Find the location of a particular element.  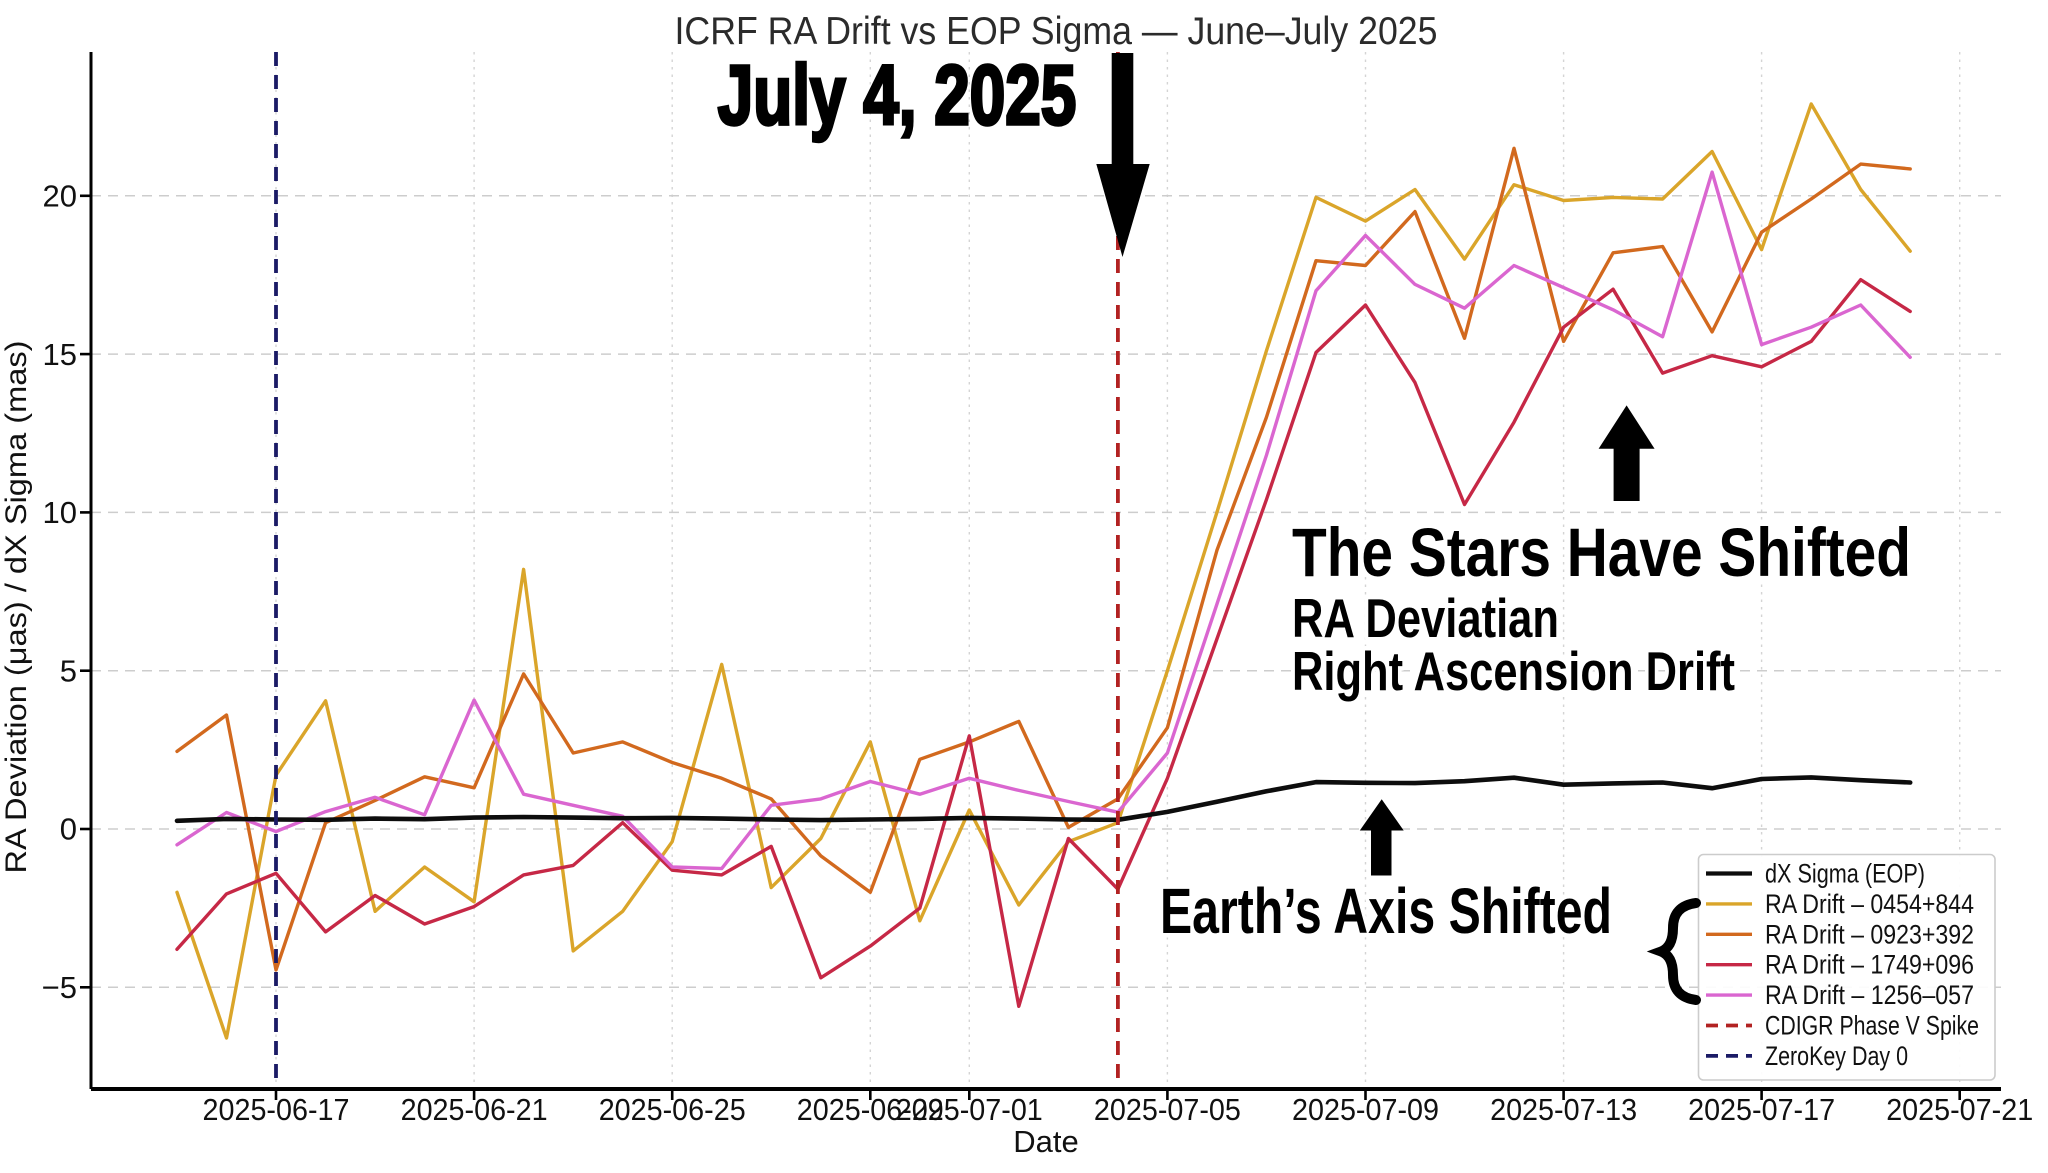

svg-text: RA Drift – 1256–057 is located at coordinates (1869, 995).